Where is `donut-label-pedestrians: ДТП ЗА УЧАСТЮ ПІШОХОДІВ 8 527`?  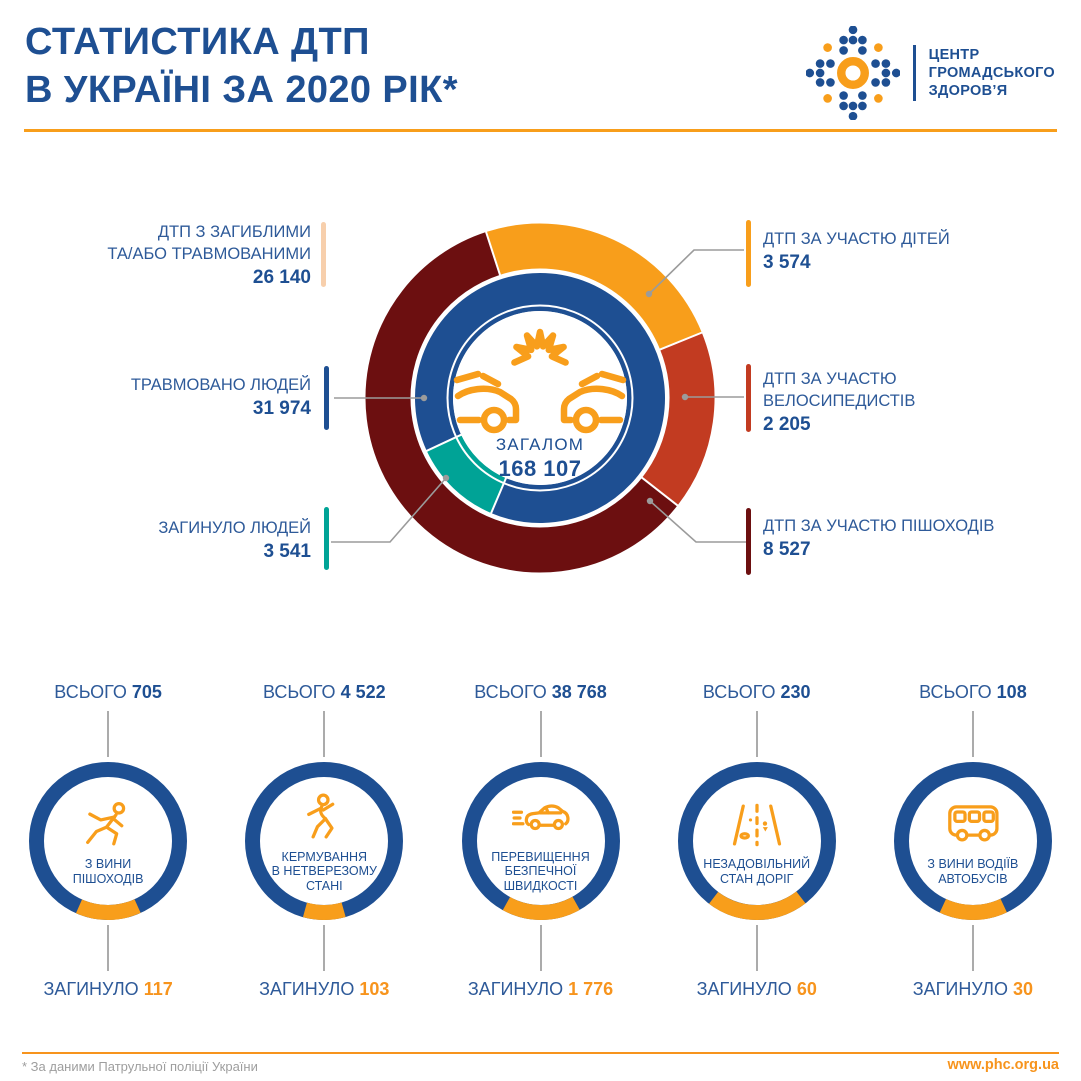
donut-label-pedestrians: ДТП ЗА УЧАСТЮ ПІШОХОДІВ 8 527 is located at coordinates (879, 538).